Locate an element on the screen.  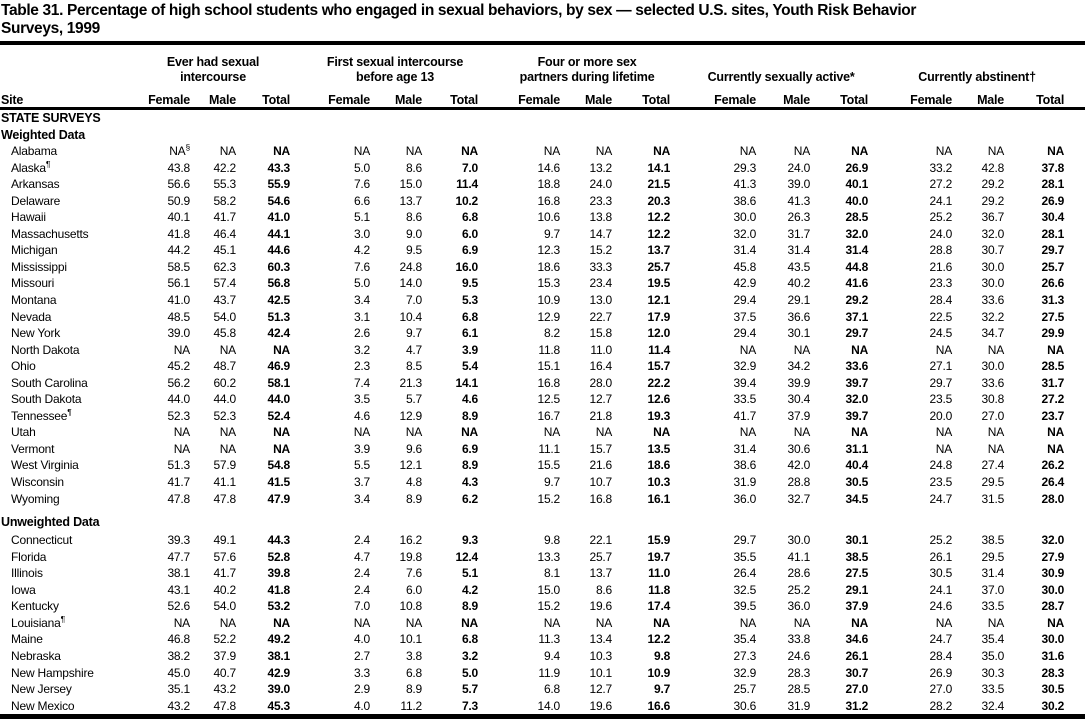
value-cell: 44.0 is located at coordinates (279, 399).